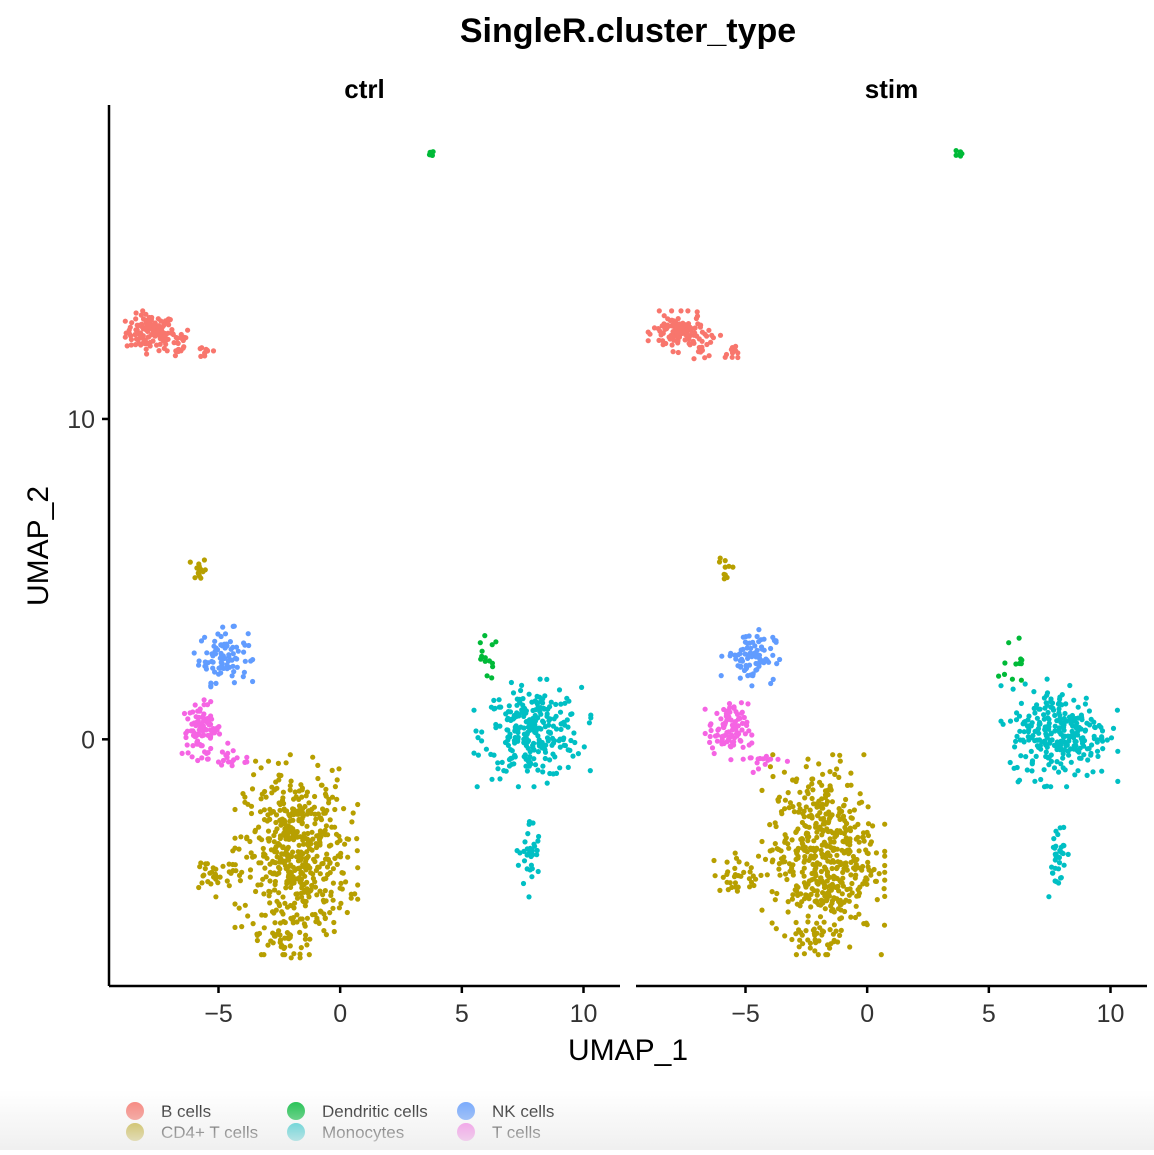 Image resolution: width=1154 pixels, height=1155 pixels. Describe the element at coordinates (363, 1132) in the screenshot. I see `legend-label: Monocytes` at that location.